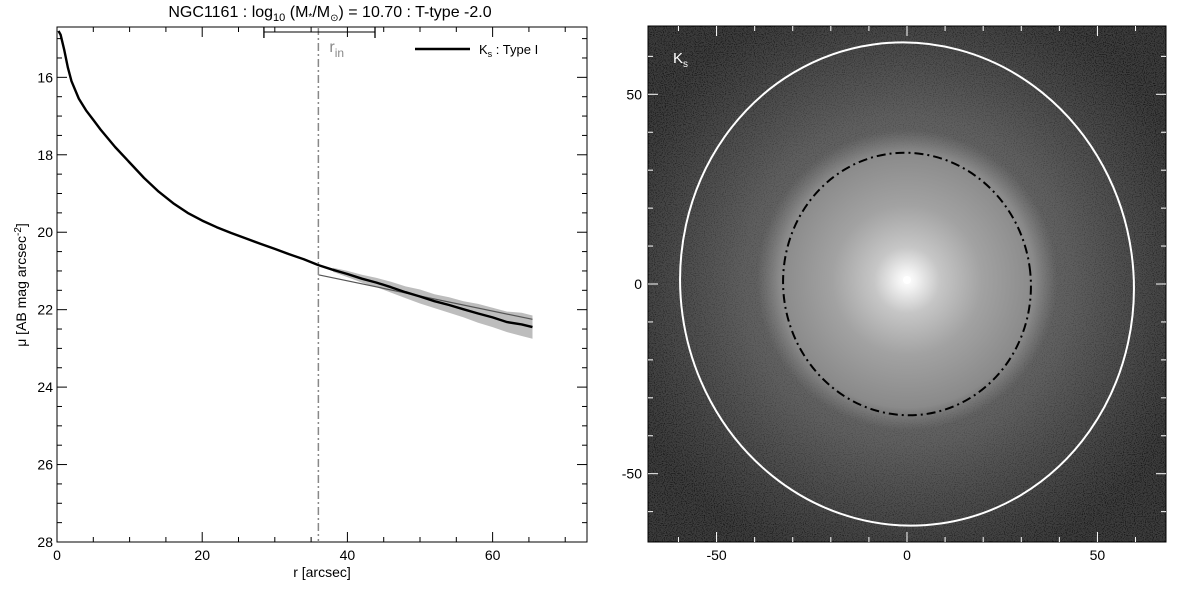  Describe the element at coordinates (907, 555) in the screenshot. I see `image-x-tick-label: 0` at that location.